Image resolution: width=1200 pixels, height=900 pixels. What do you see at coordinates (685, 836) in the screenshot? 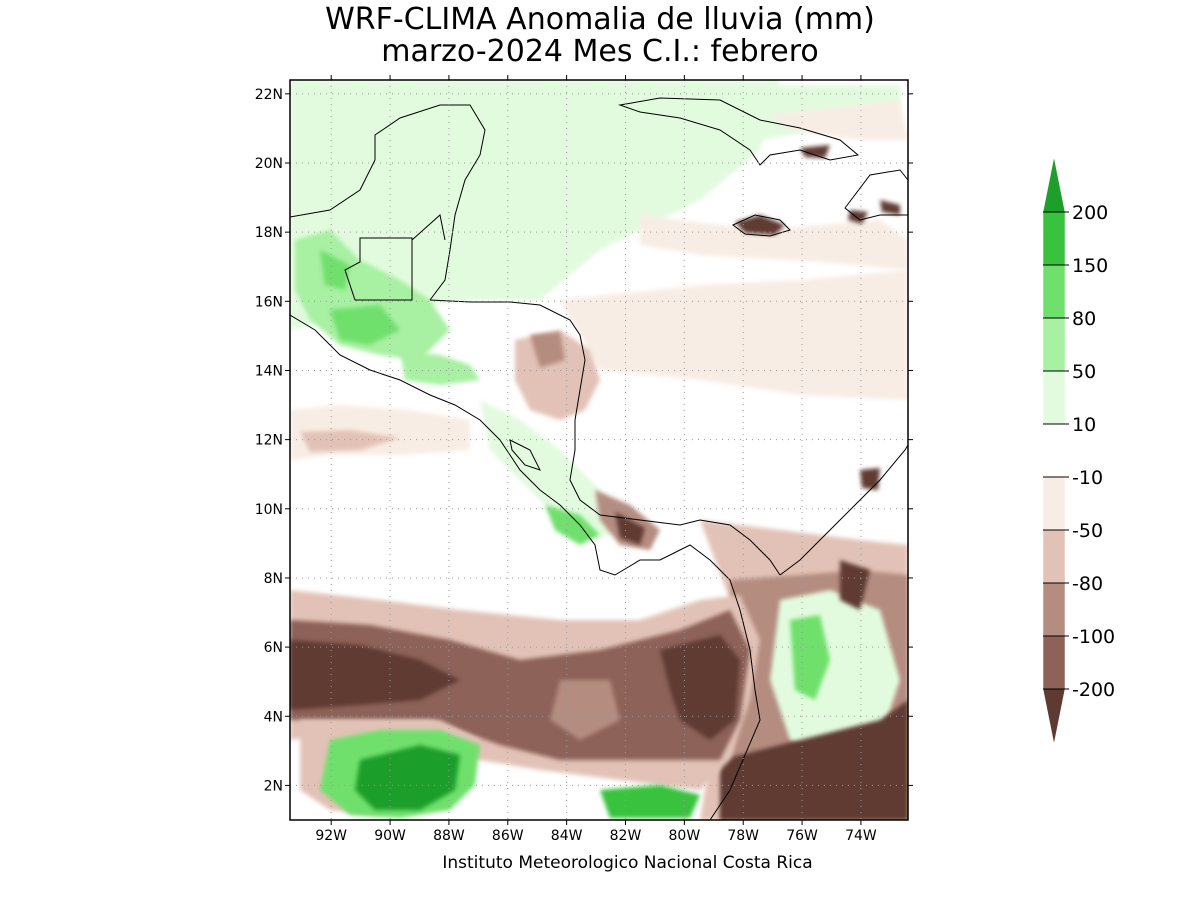
I see `lon-tick-label: 80W` at bounding box center [685, 836].